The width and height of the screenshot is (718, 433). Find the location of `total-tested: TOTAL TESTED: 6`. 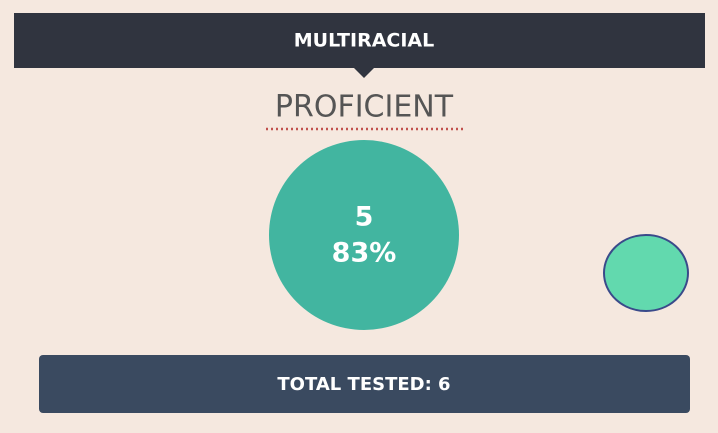

total-tested: TOTAL TESTED: 6 is located at coordinates (363, 384).